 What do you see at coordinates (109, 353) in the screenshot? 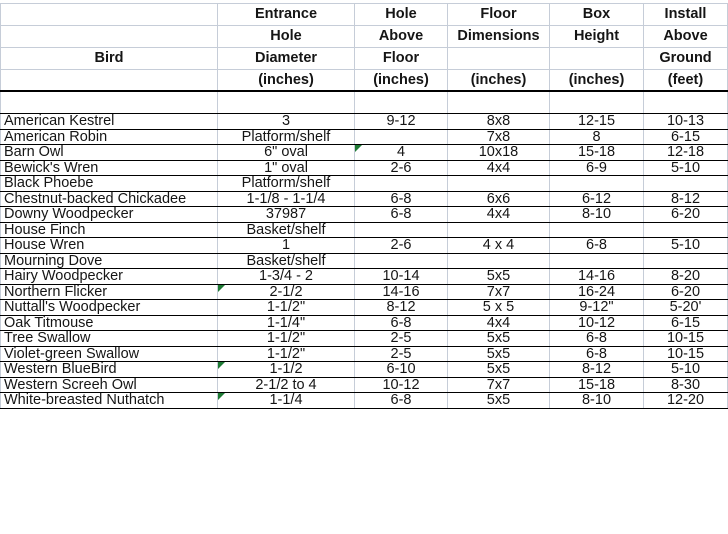
I see `bird-name-cell: Violet-green Swallow` at bounding box center [109, 353].